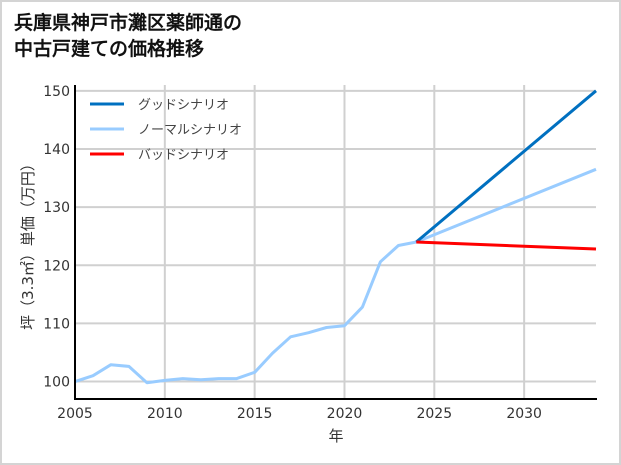 The width and height of the screenshot is (621, 465). What do you see at coordinates (255, 414) in the screenshot?
I see `x-tick-label: 2015` at bounding box center [255, 414].